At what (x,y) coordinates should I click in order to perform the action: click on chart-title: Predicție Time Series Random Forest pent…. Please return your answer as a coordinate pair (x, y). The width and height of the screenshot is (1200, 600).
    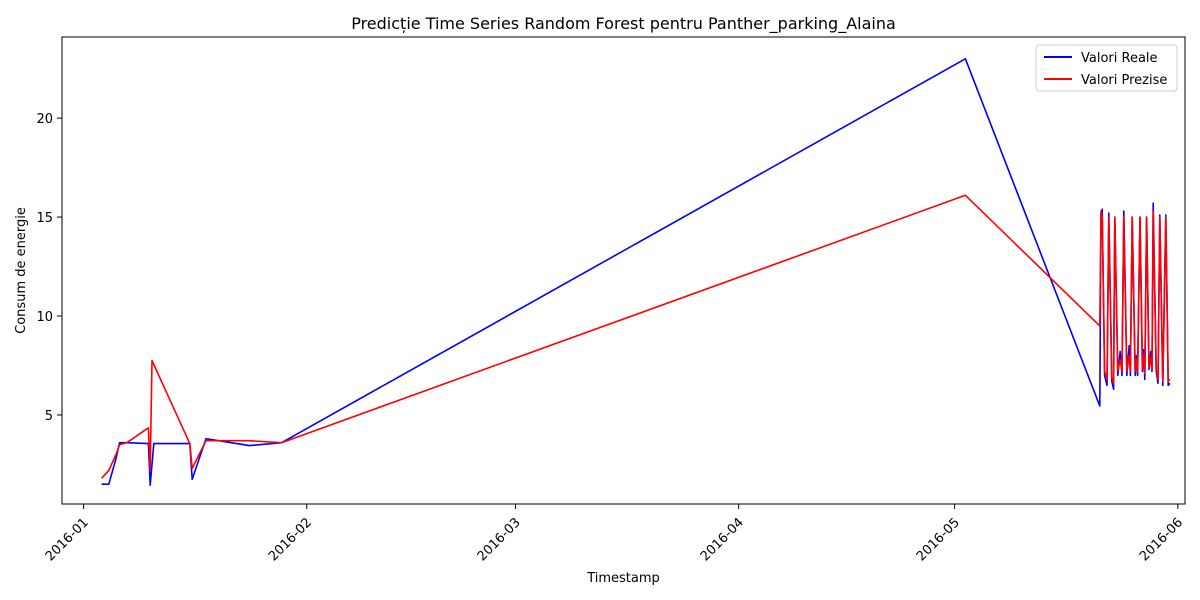
    Looking at the image, I should click on (623, 24).